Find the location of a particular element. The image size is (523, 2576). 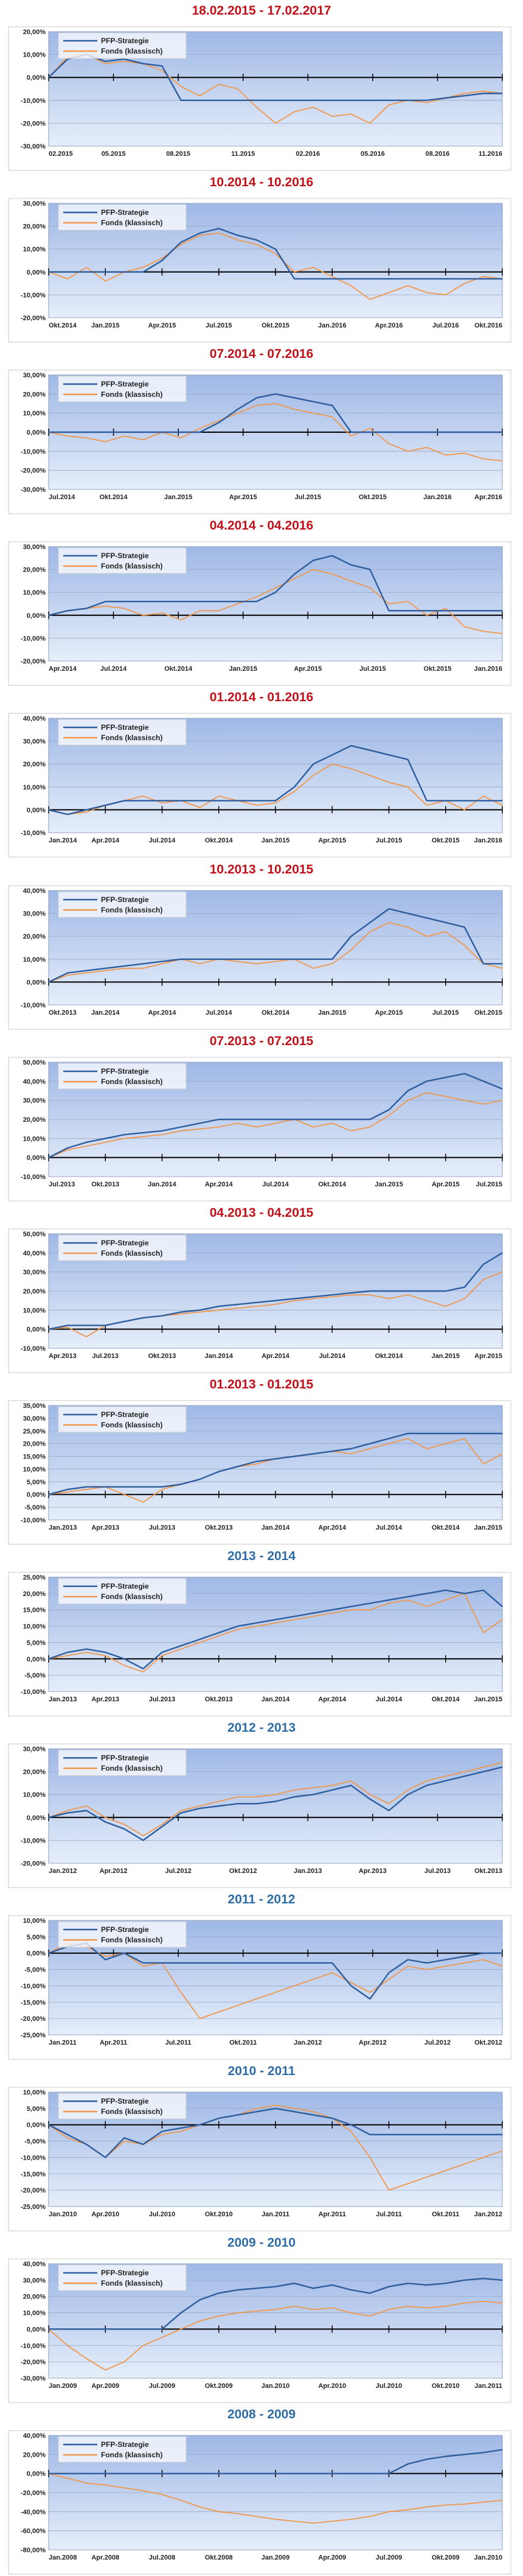

y-tick-label: -25,00% is located at coordinates (34, 2035).